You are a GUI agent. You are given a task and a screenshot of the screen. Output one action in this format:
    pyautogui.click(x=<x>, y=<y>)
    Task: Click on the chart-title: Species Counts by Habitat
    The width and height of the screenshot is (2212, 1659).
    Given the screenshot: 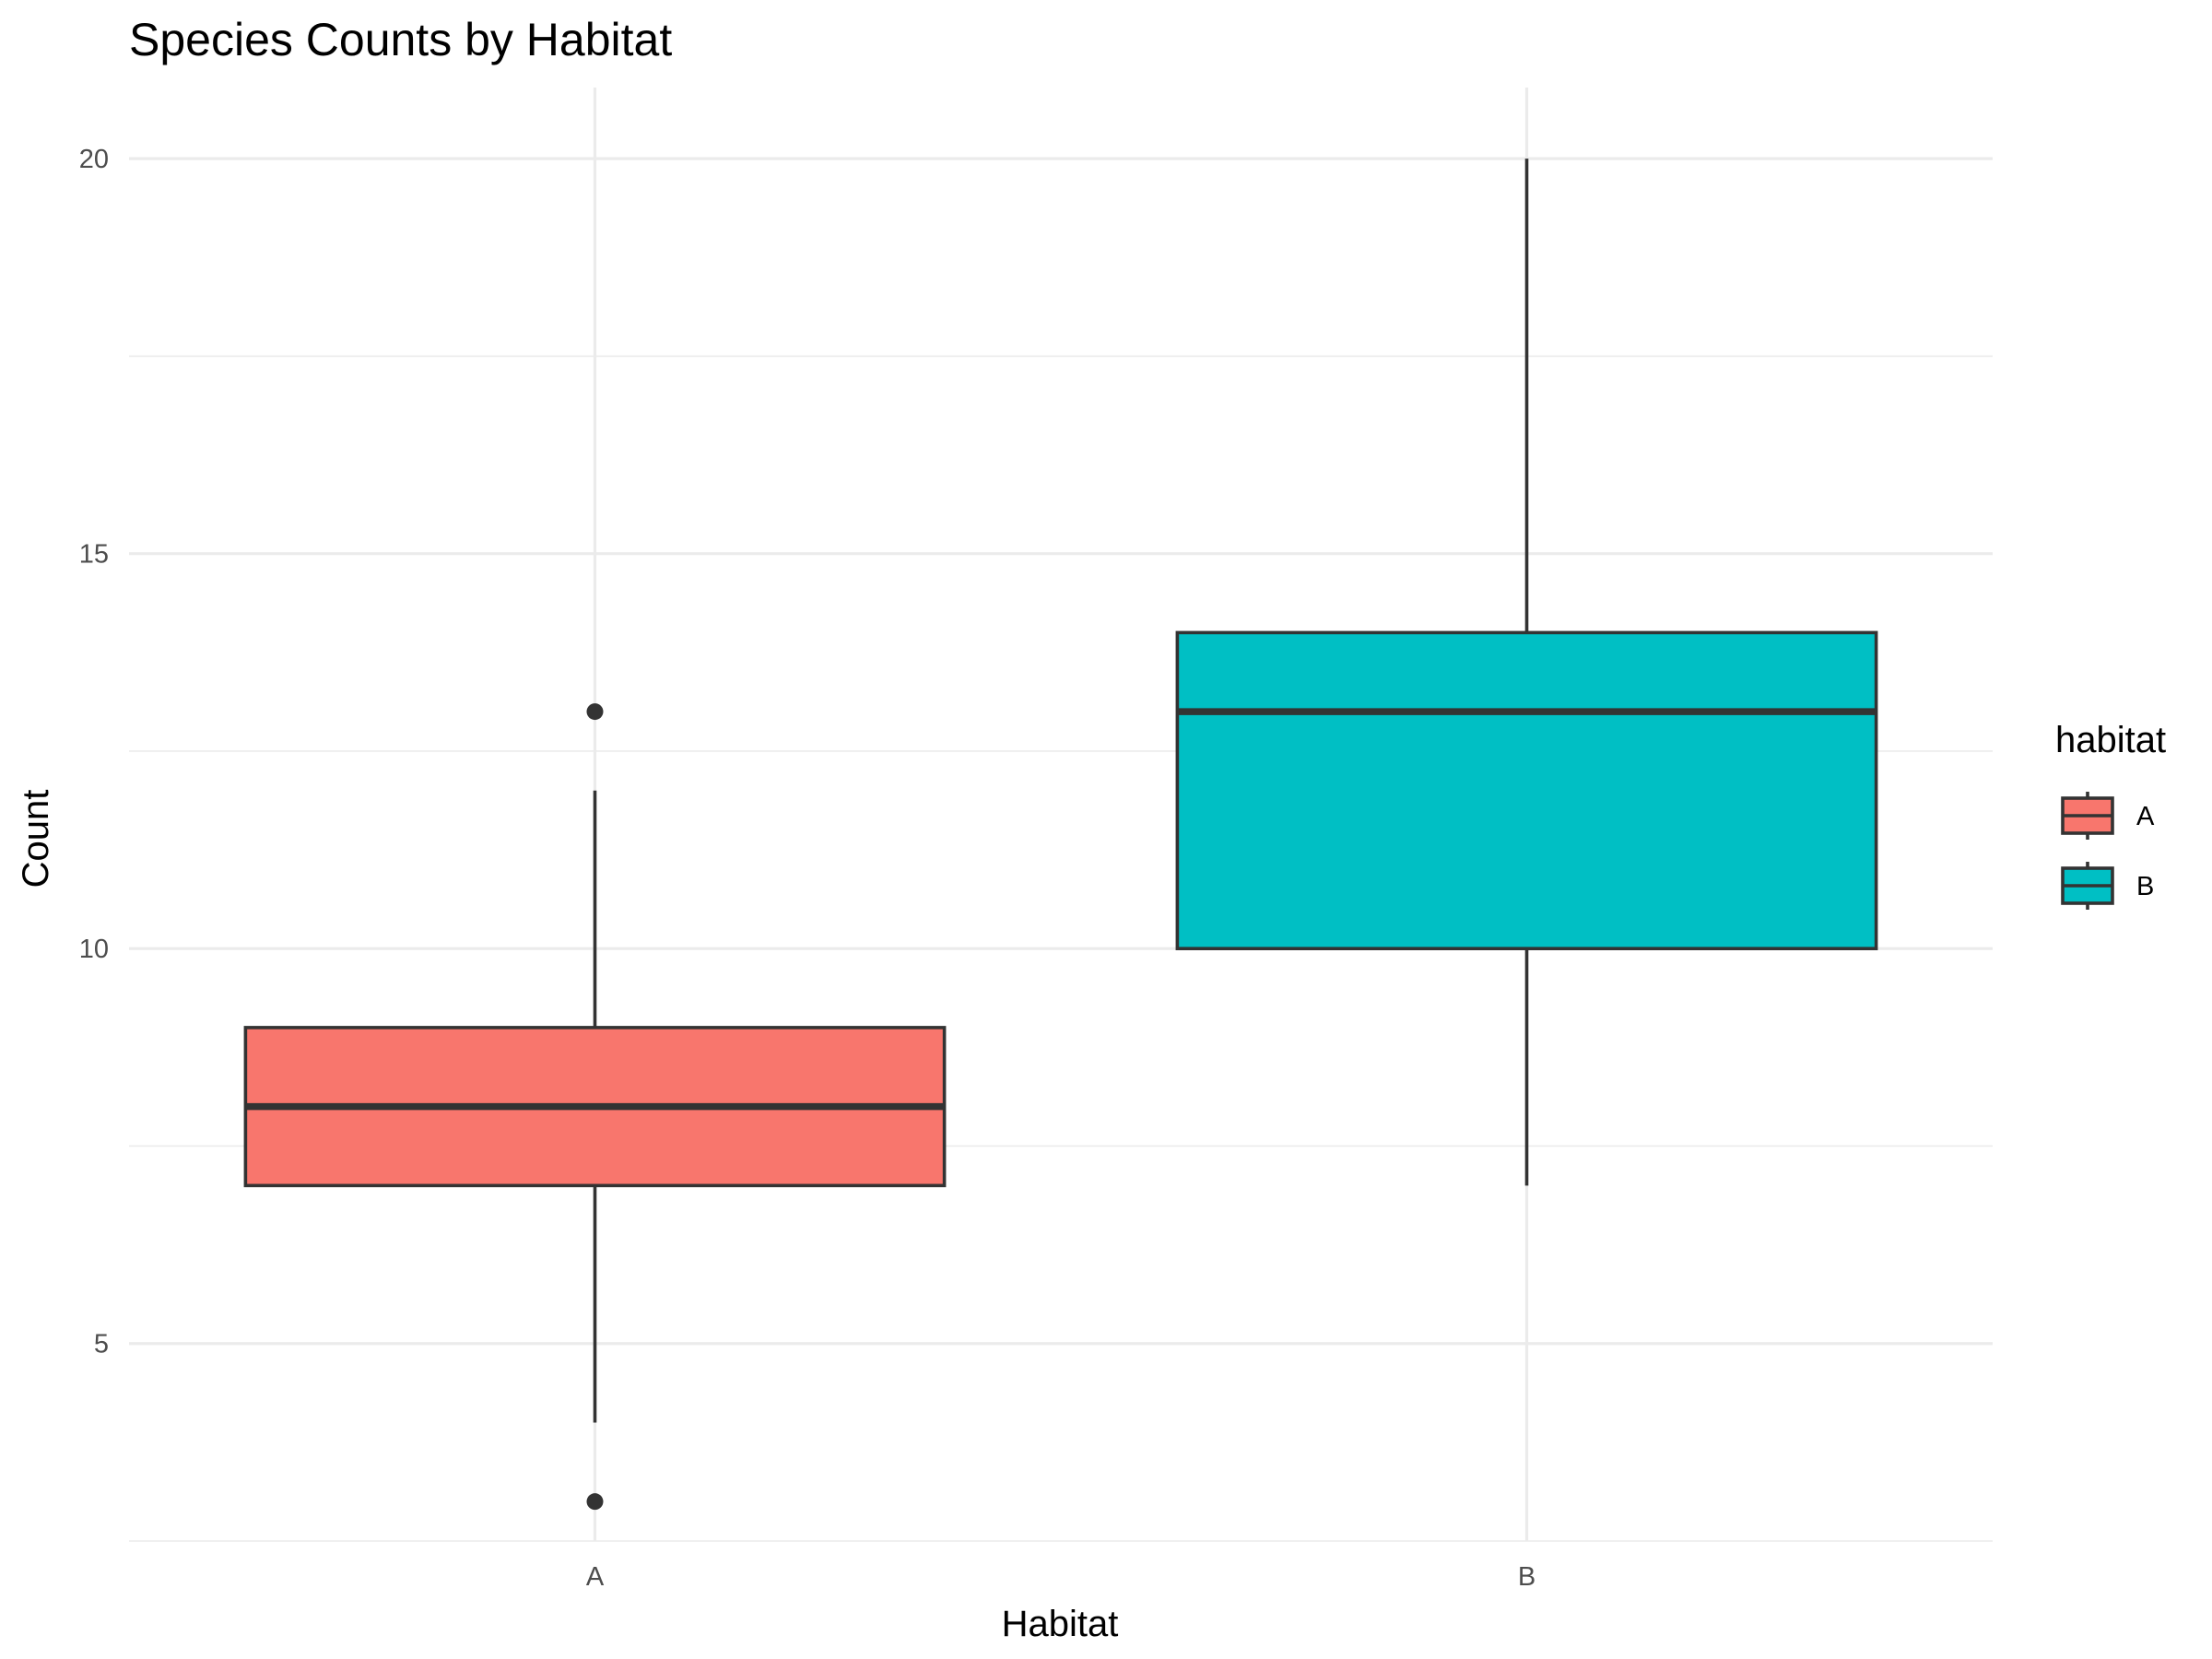 What is the action you would take?
    pyautogui.click(x=400, y=39)
    